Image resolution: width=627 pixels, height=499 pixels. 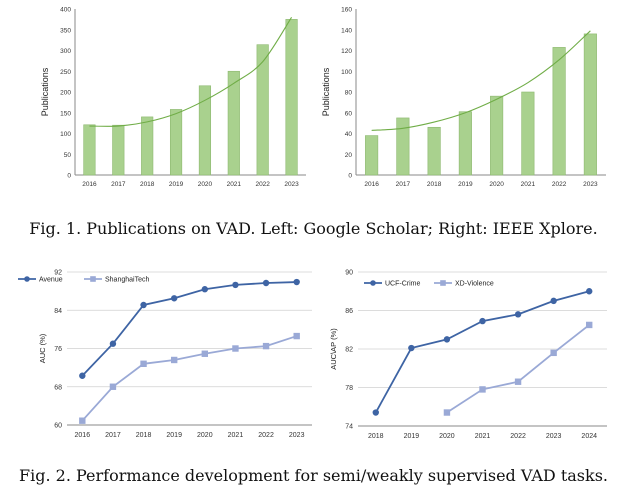 What do you see at coordinates (65, 93) in the screenshot?
I see `y-tick-label: 200` at bounding box center [65, 93].